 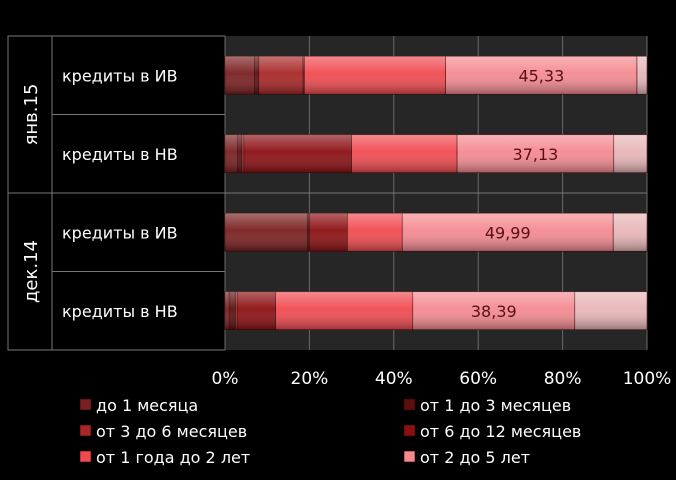 What do you see at coordinates (495, 405) in the screenshot?
I see `legend-label: от 1 до 3 месяцев` at bounding box center [495, 405].